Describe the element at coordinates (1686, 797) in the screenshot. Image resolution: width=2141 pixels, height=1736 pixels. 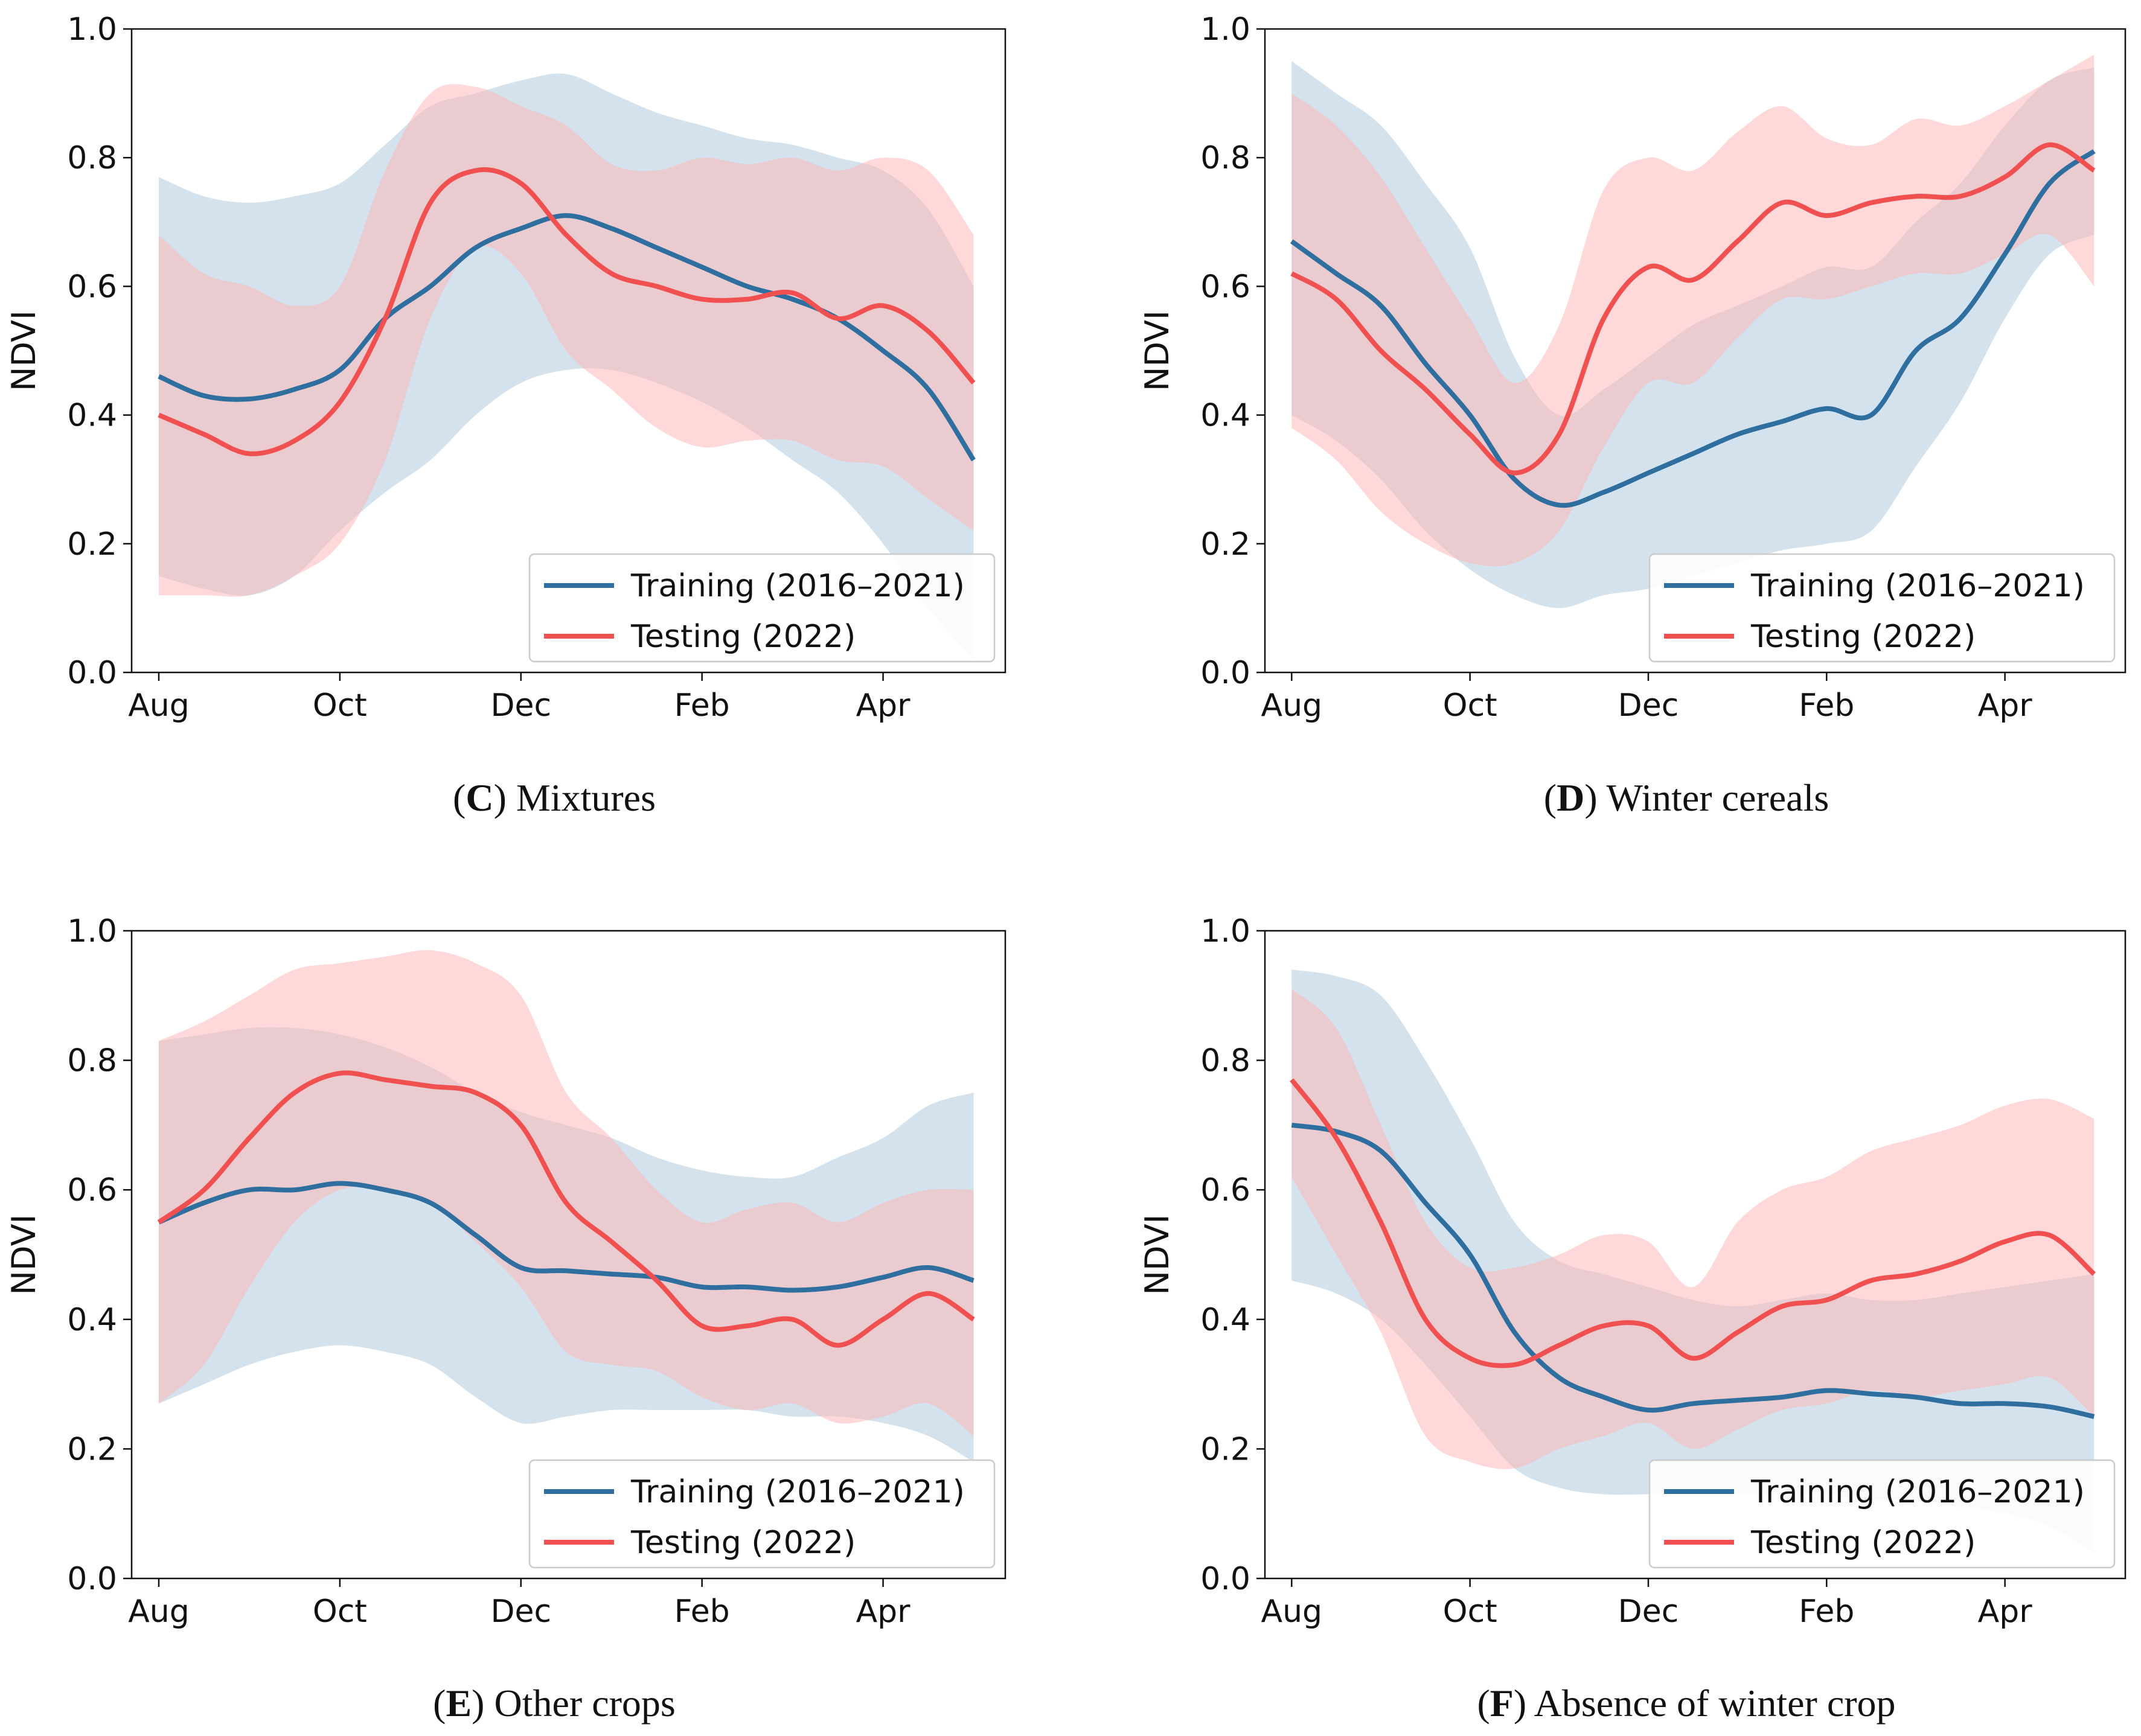
I see `caption-d: (D) Winter cereals` at that location.